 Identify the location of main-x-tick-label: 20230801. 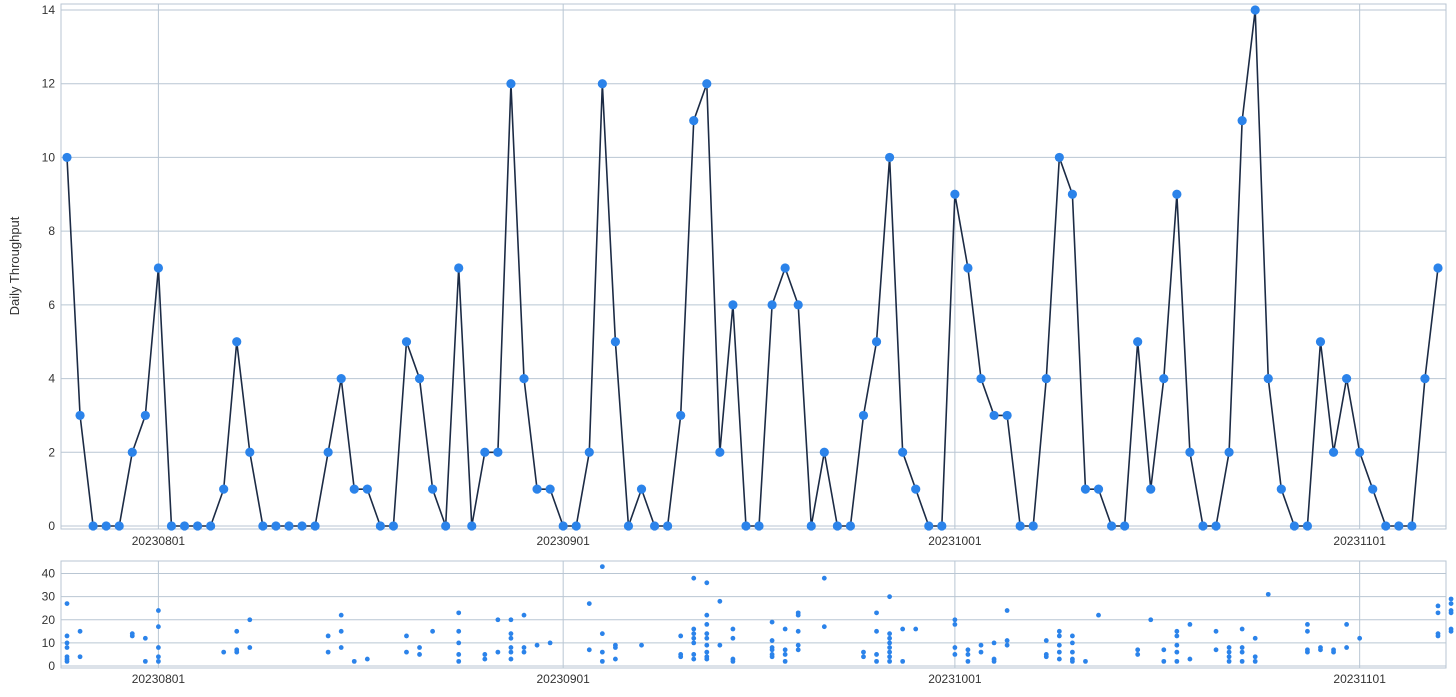
(159, 541).